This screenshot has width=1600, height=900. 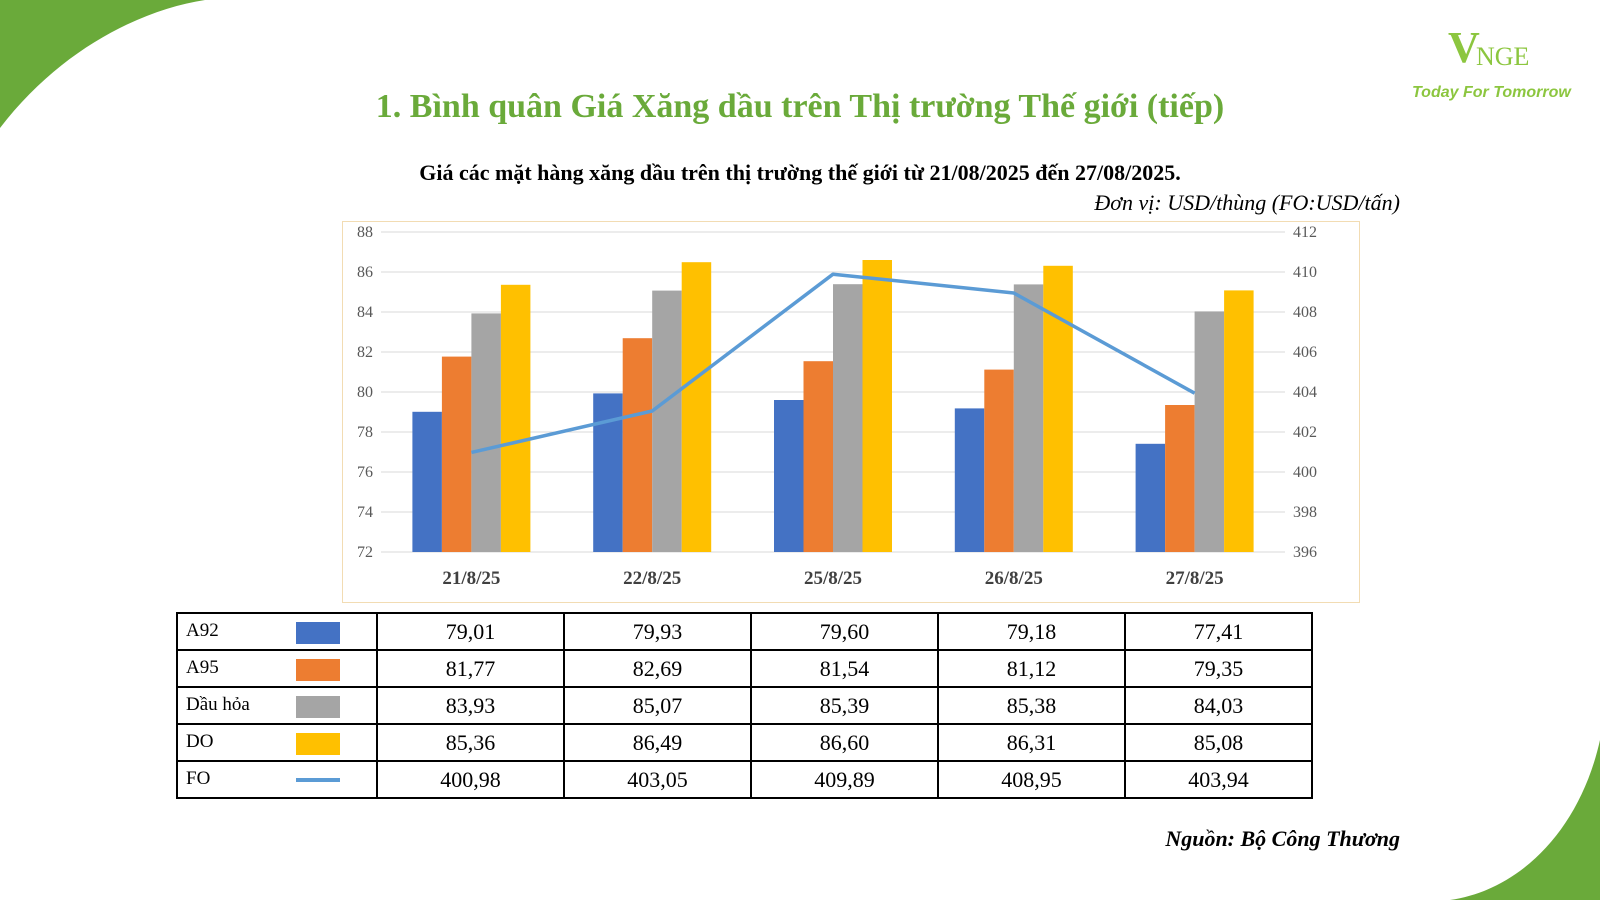 I want to click on table-cell: 79,35, so click(x=1218, y=668).